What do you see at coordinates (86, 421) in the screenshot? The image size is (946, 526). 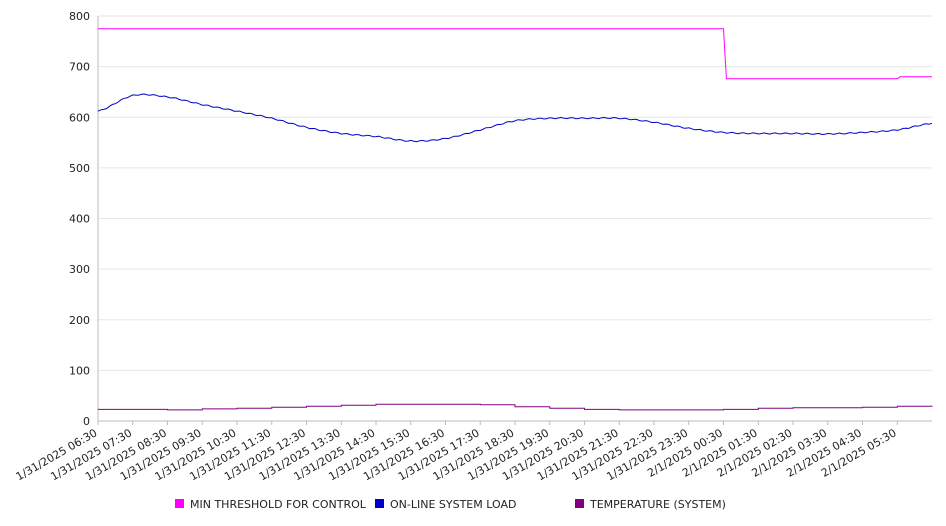 I see `y-tick-label: 0` at bounding box center [86, 421].